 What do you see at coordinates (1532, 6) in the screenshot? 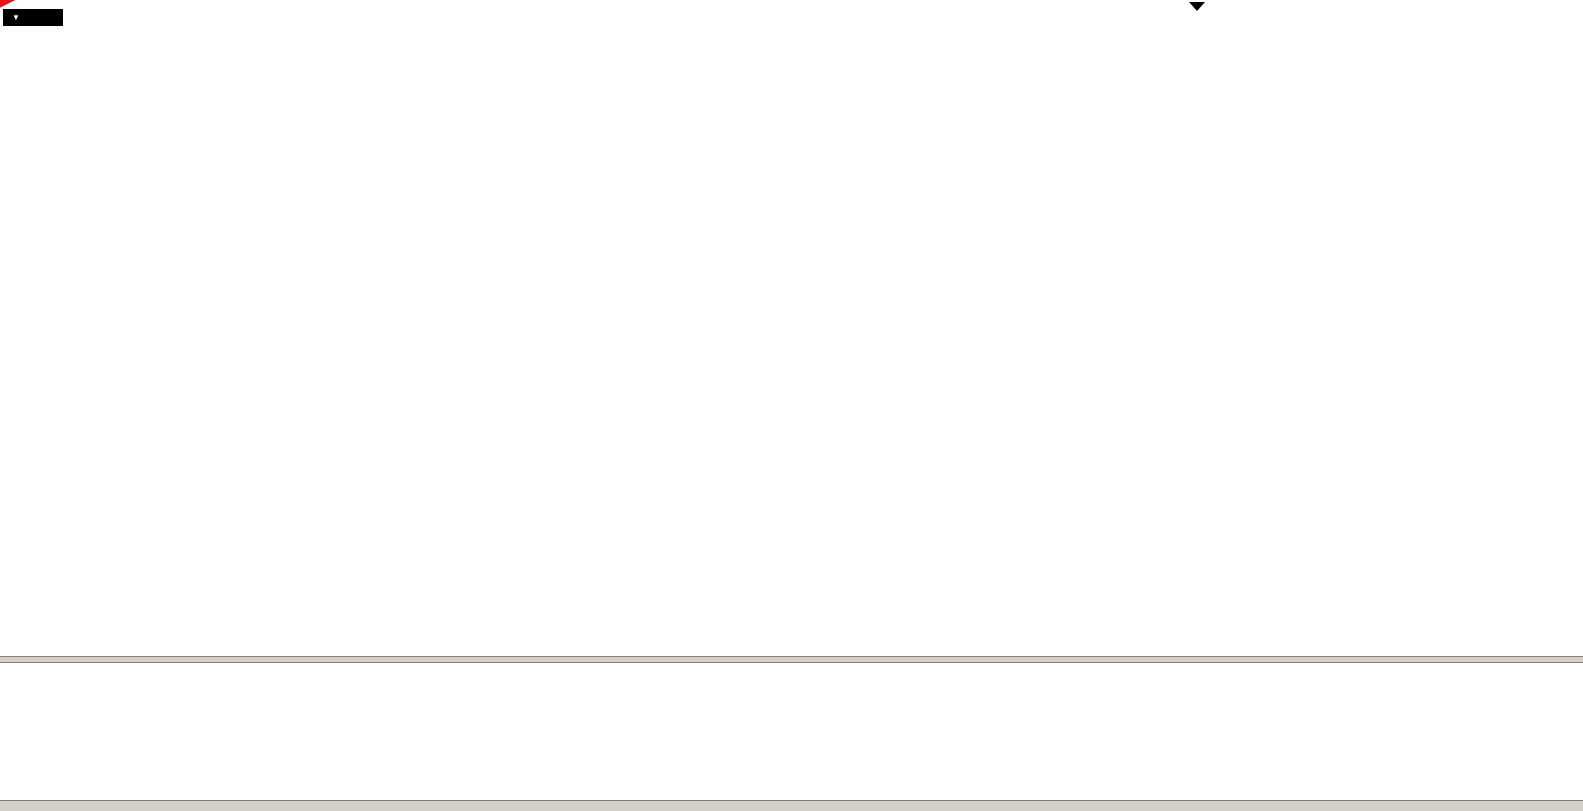
I see `support-price-badge` at bounding box center [1532, 6].